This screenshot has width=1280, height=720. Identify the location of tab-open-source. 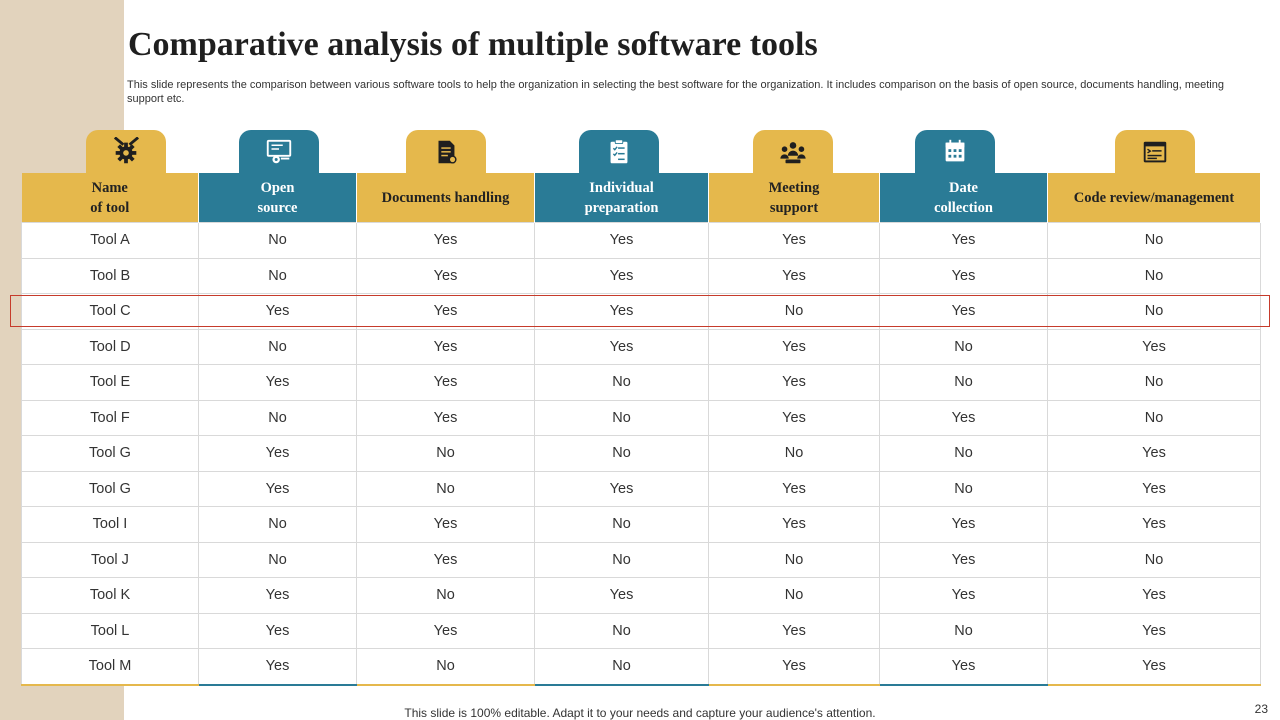
(279, 151).